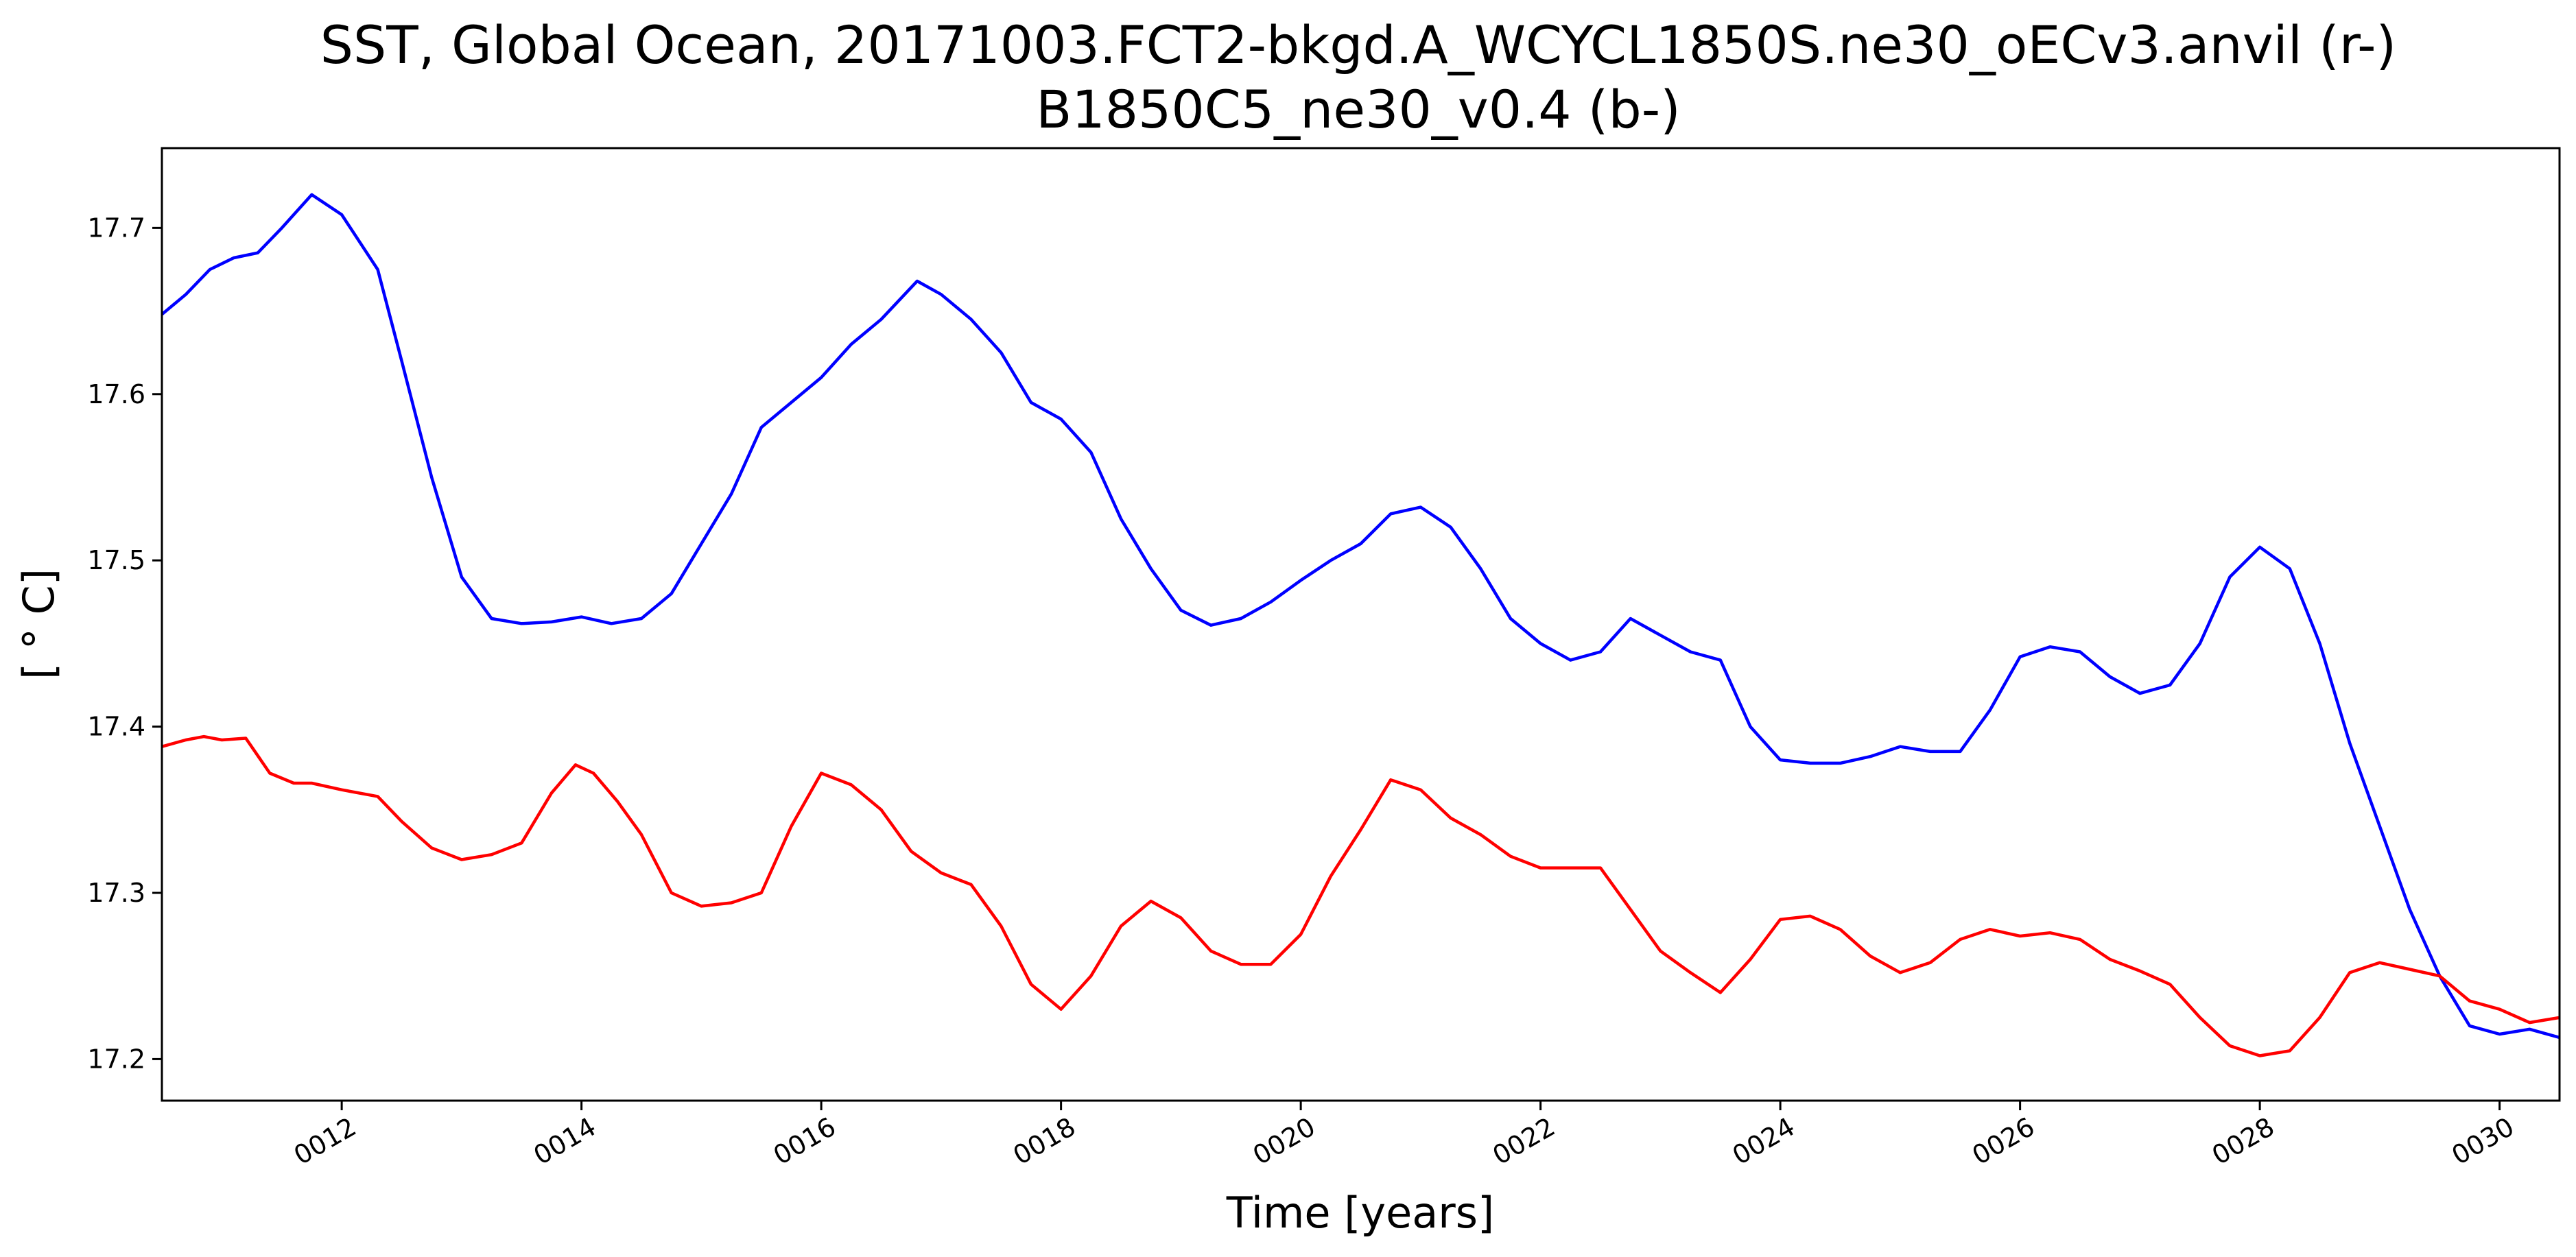 This screenshot has width=2576, height=1257. I want to click on y-tick-label: 17.4, so click(116, 727).